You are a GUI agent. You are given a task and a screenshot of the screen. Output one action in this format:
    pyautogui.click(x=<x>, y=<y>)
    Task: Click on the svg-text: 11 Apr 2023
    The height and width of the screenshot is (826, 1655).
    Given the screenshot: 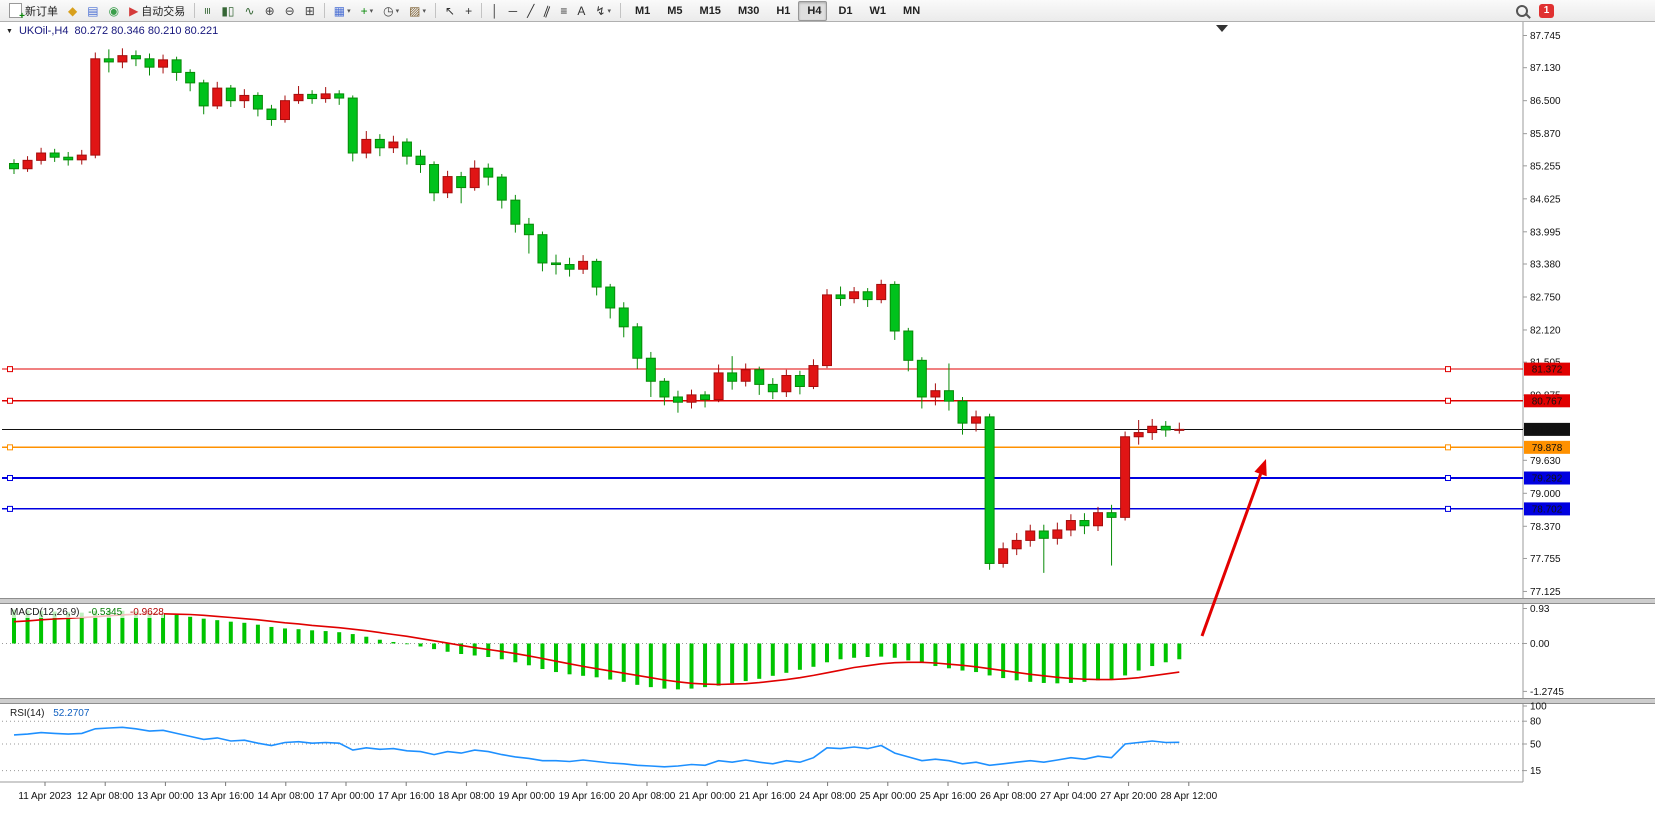 What is the action you would take?
    pyautogui.click(x=45, y=796)
    